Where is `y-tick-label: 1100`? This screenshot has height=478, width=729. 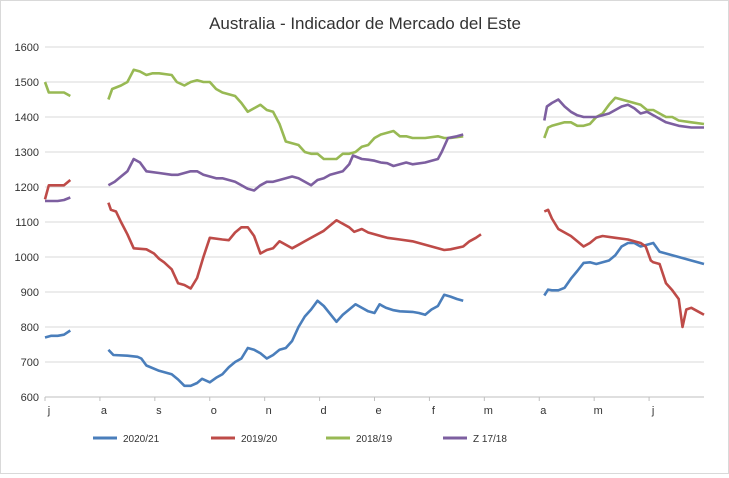
y-tick-label: 1100 is located at coordinates (27, 223).